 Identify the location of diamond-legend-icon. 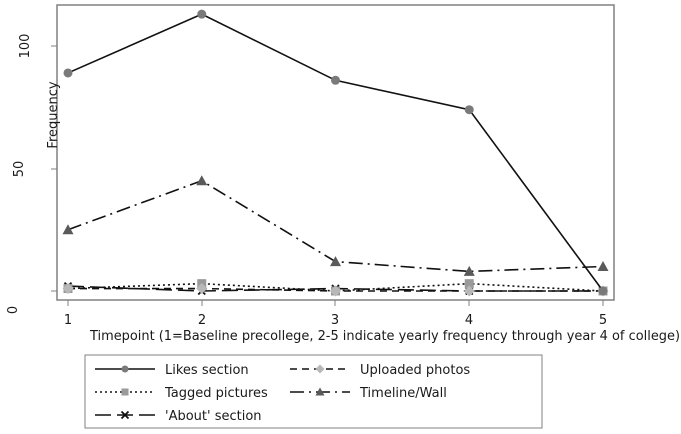
(320, 369).